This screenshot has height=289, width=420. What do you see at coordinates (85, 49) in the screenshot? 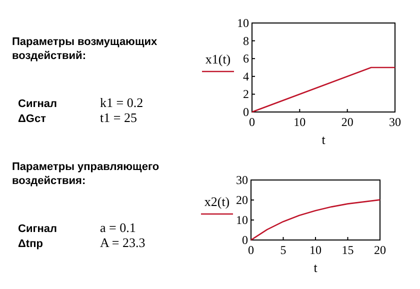
I see `text: Параметры возмущающих воздействий:` at bounding box center [85, 49].